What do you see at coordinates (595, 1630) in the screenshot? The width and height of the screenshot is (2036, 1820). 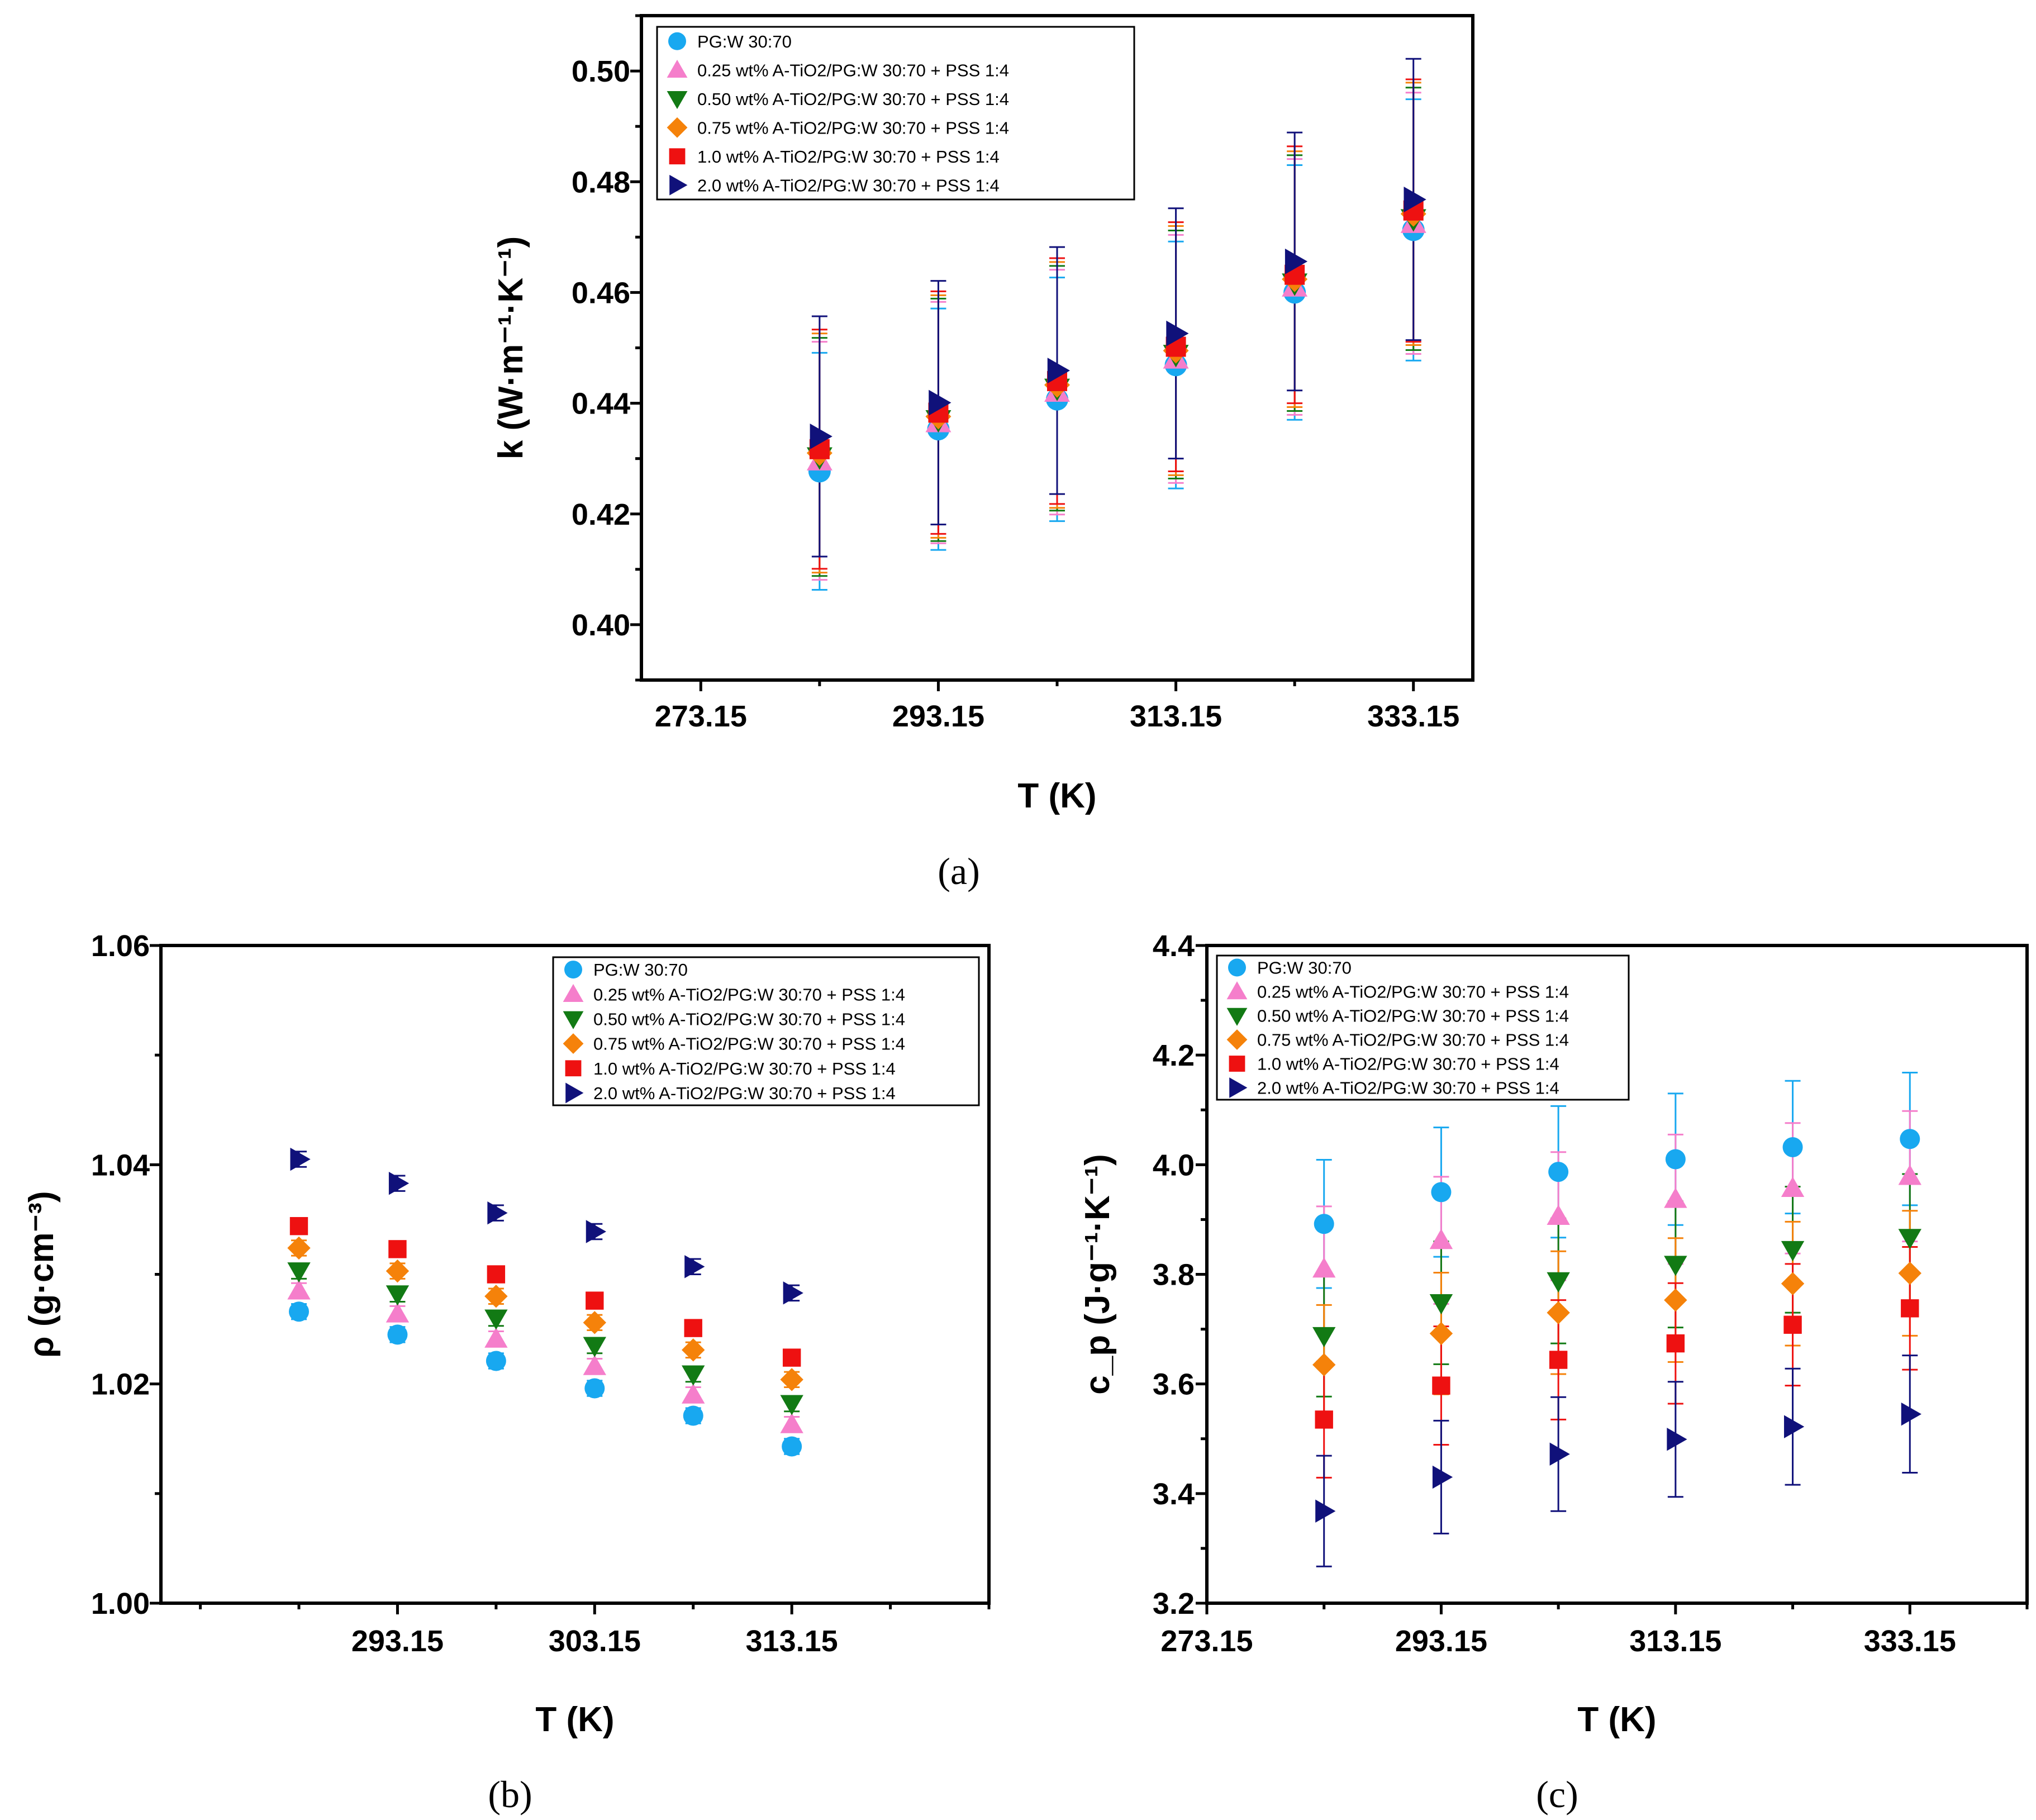 I see `x-axis: 293.15 303.15 313.15` at bounding box center [595, 1630].